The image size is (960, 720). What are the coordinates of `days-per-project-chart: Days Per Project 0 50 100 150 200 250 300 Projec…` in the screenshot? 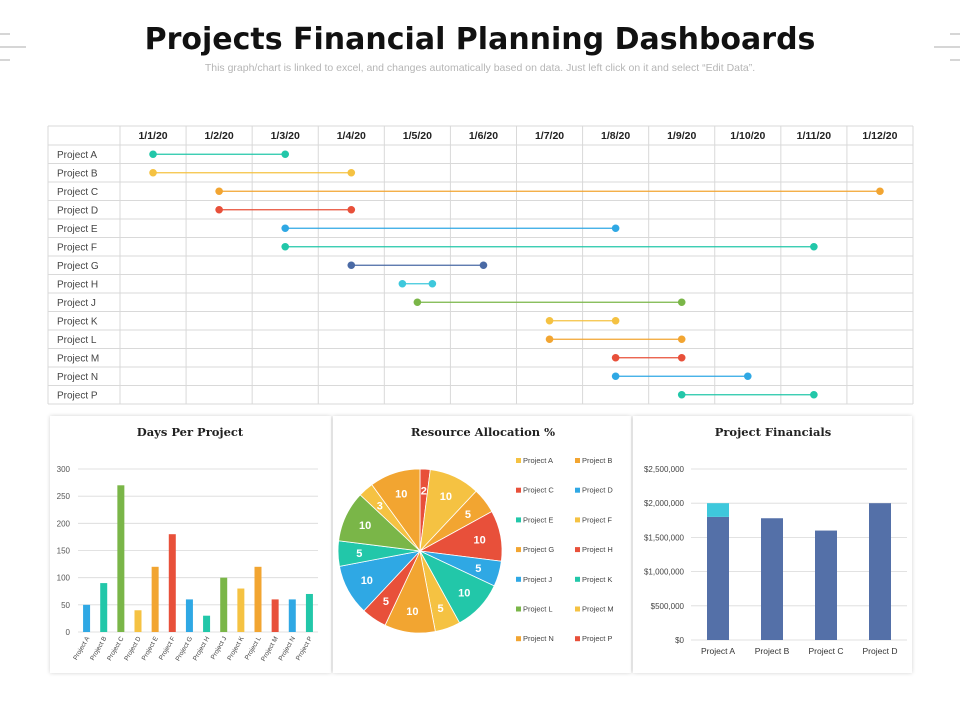 It's located at (187, 544).